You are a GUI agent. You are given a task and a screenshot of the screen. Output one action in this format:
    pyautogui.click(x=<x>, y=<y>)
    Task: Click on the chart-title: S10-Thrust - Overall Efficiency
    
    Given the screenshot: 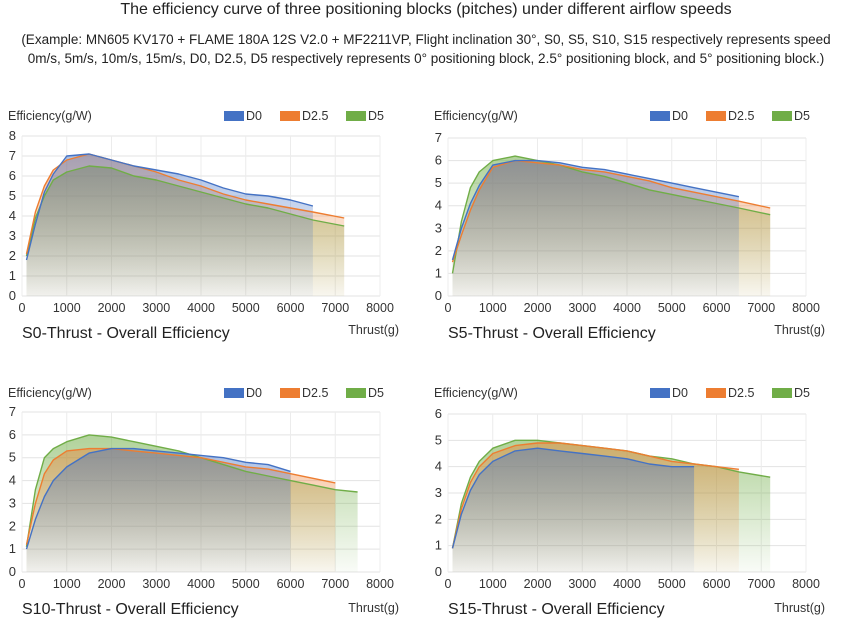 What is the action you would take?
    pyautogui.click(x=130, y=609)
    